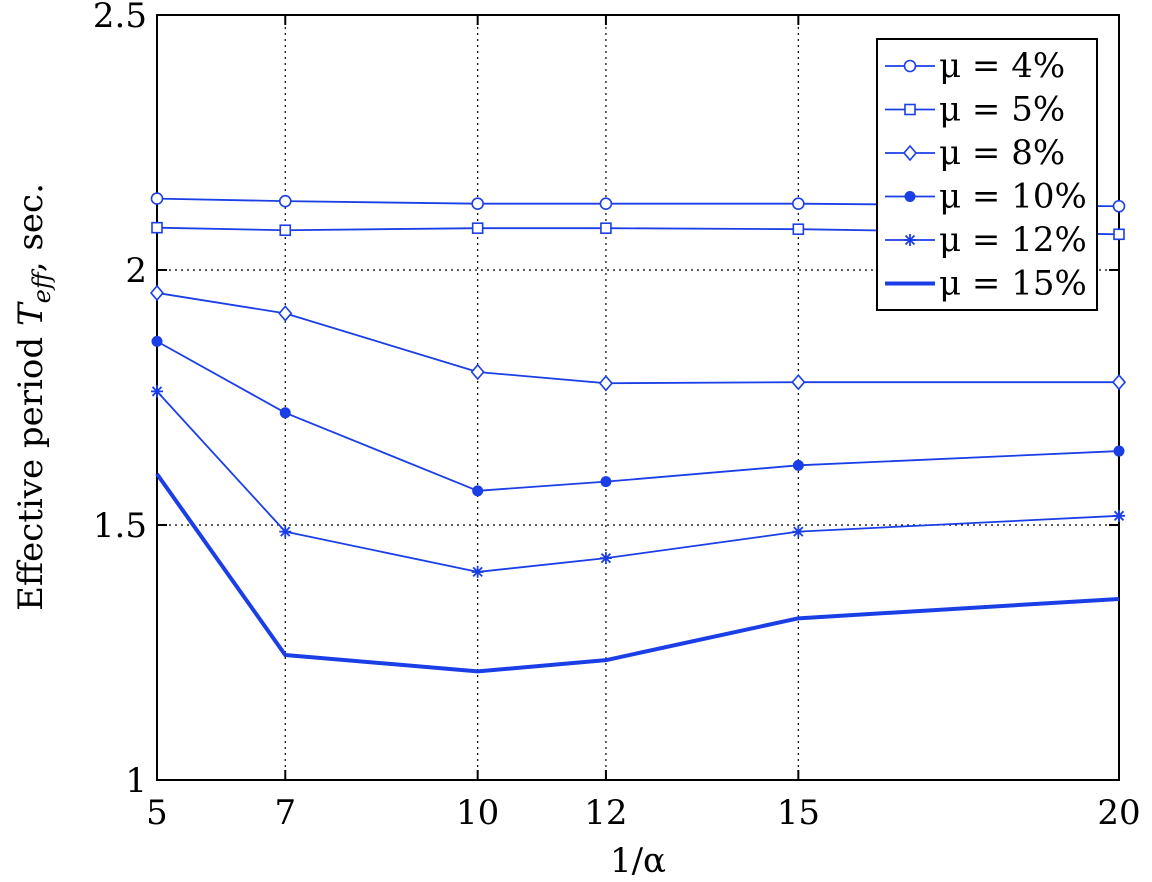  What do you see at coordinates (798, 813) in the screenshot?
I see `x-tick-label: 15` at bounding box center [798, 813].